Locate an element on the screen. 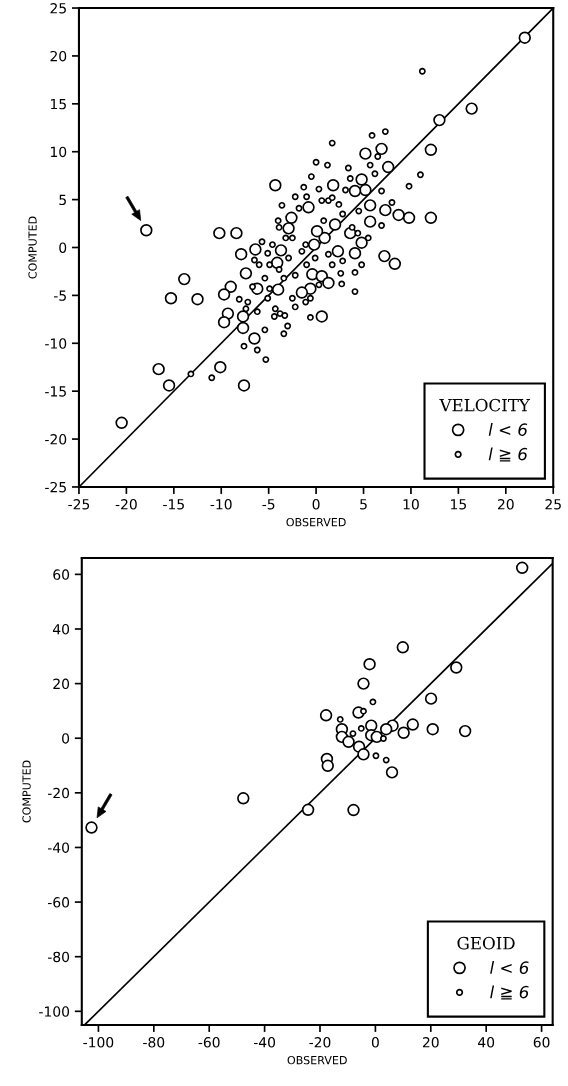 The height and width of the screenshot is (1086, 568). x-tick-label: -10 is located at coordinates (221, 504).